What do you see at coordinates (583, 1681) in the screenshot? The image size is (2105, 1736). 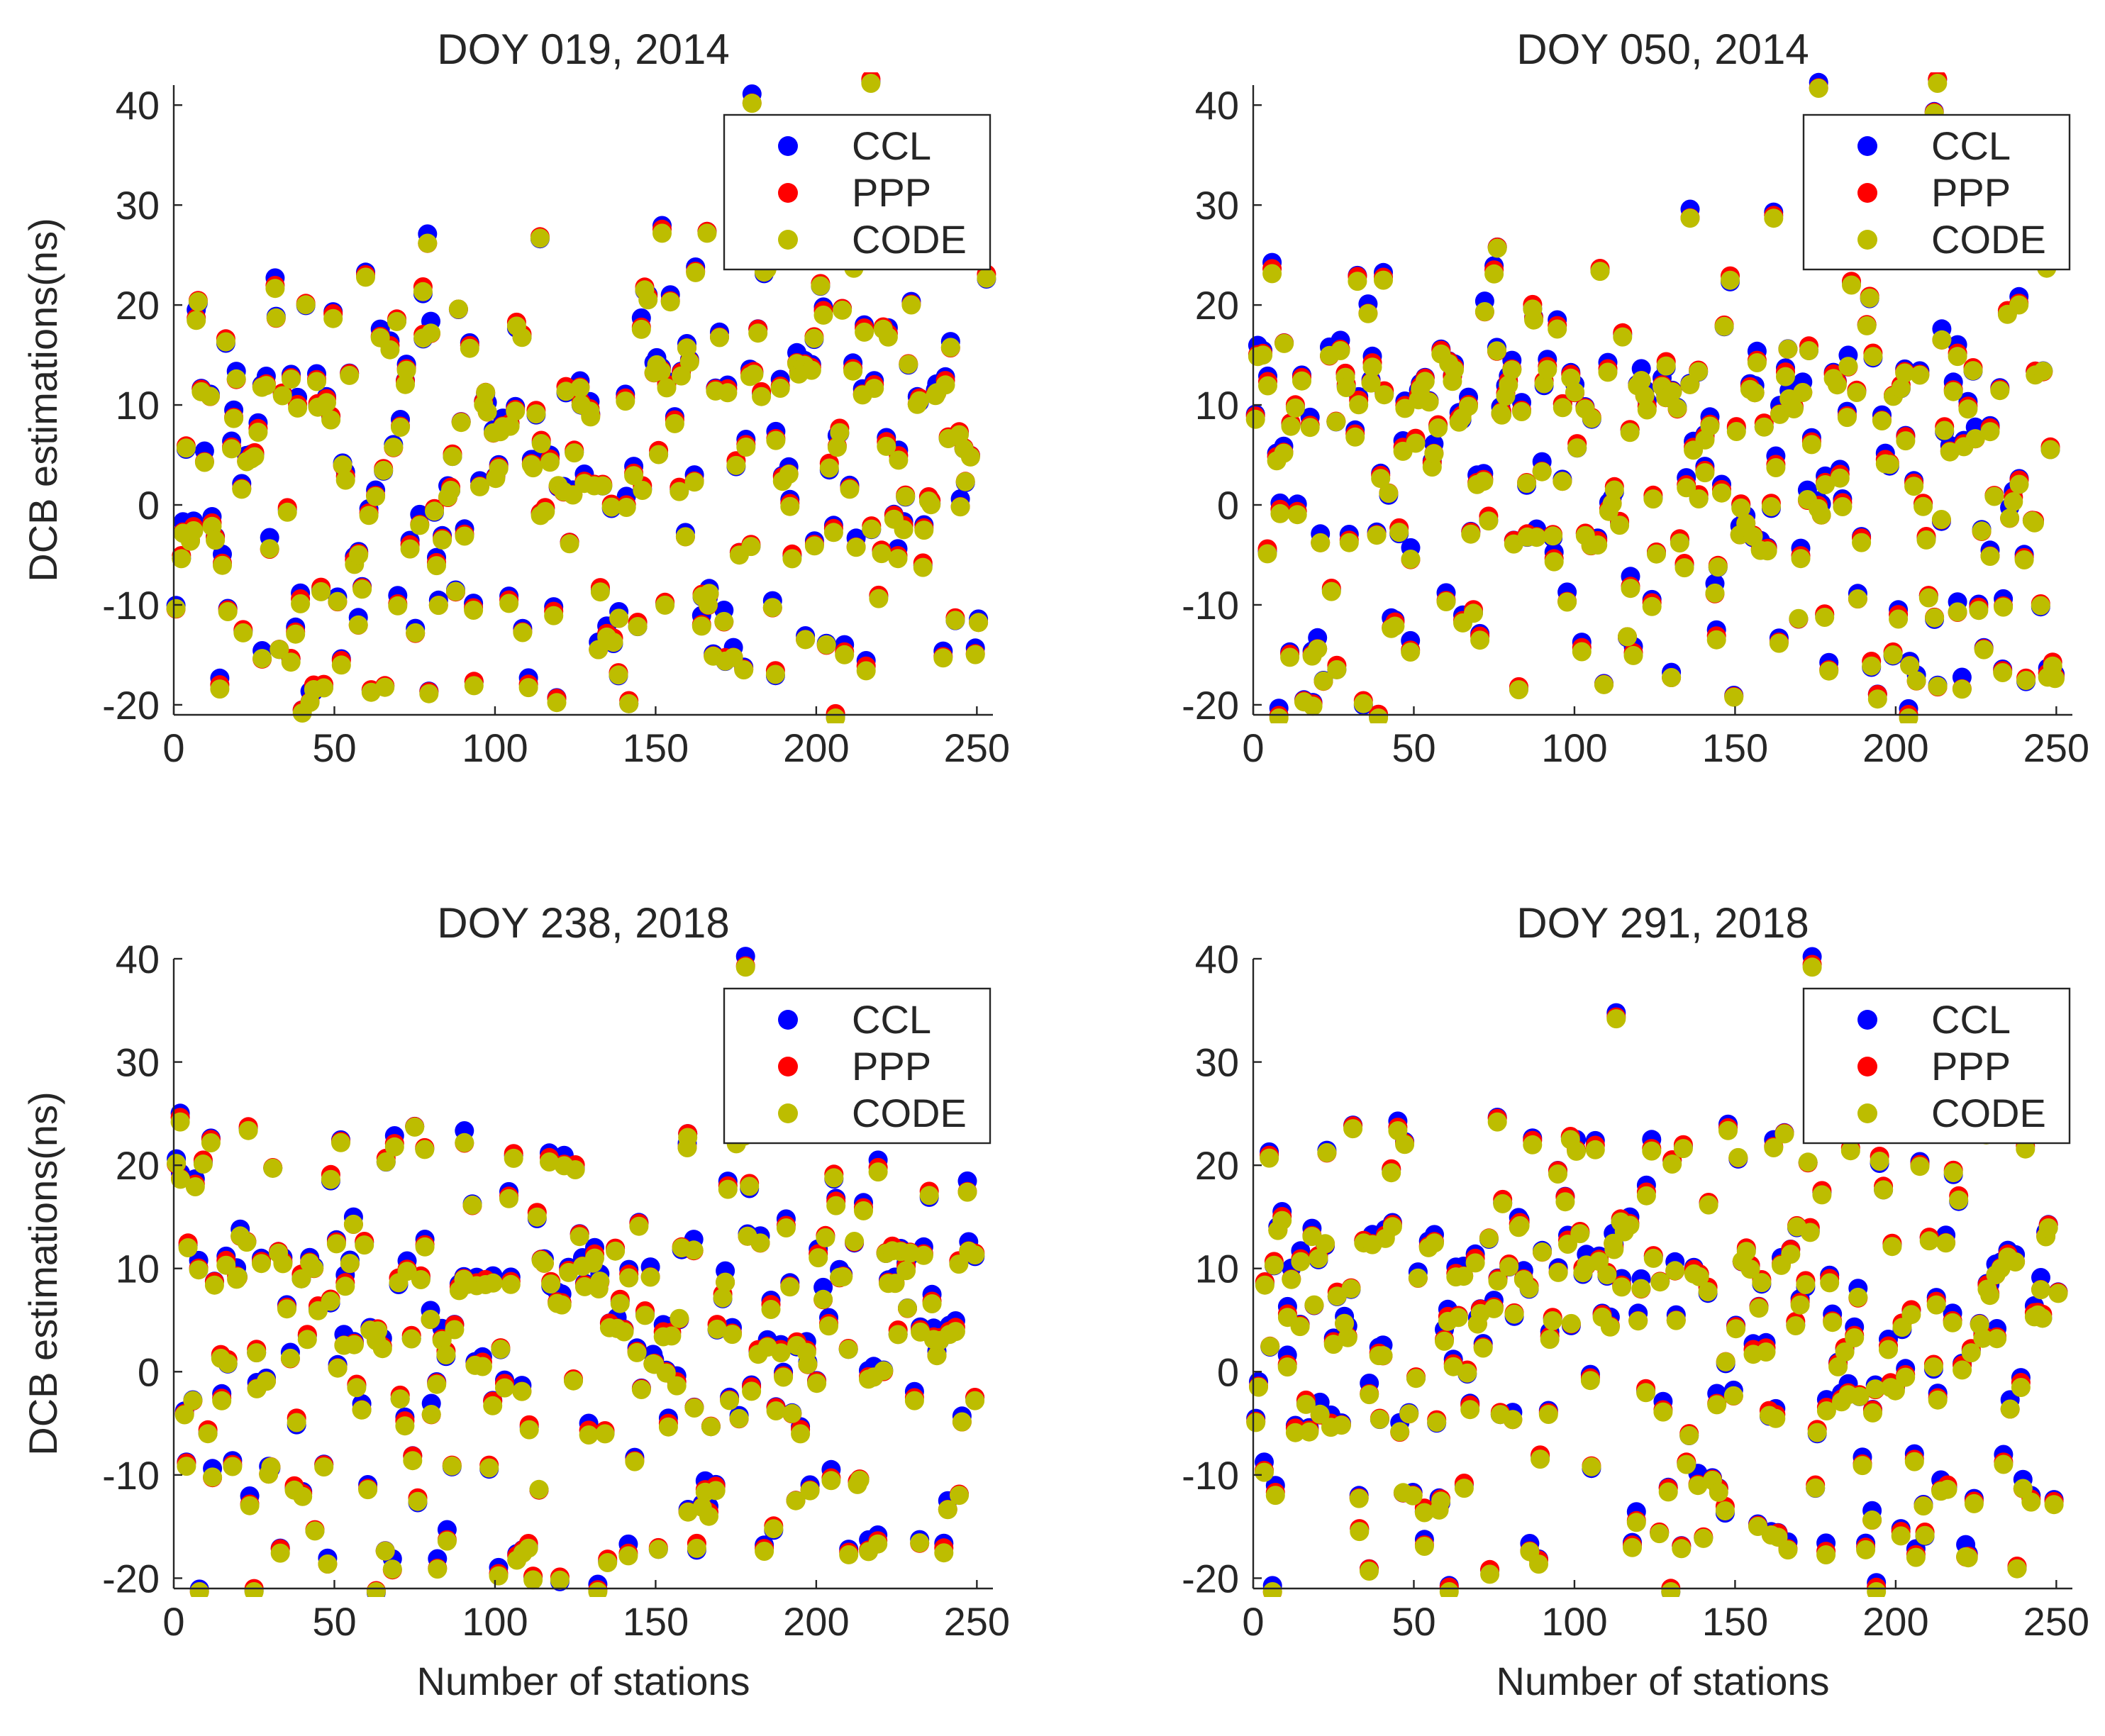 I see `x-axis-label: Number of stations` at bounding box center [583, 1681].